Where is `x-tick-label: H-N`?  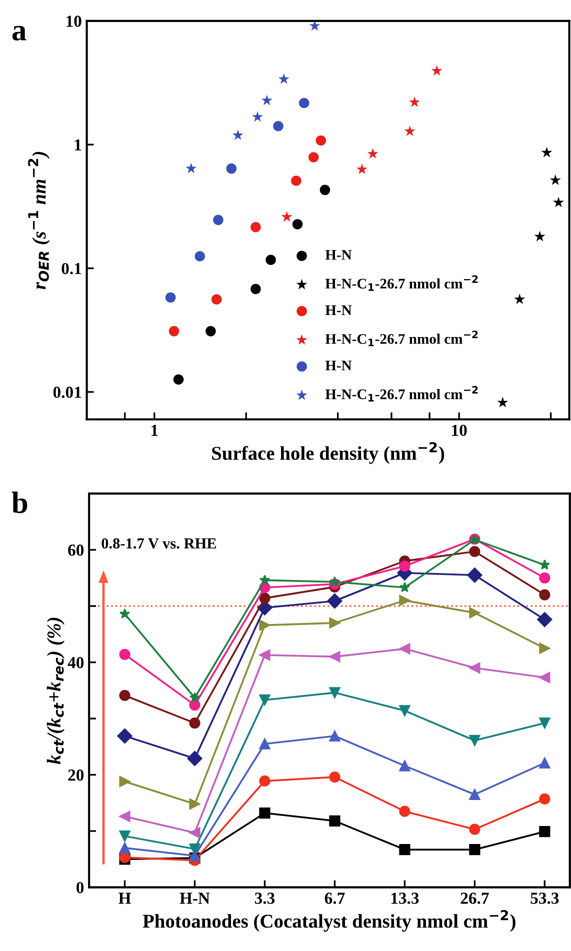 x-tick-label: H-N is located at coordinates (195, 898).